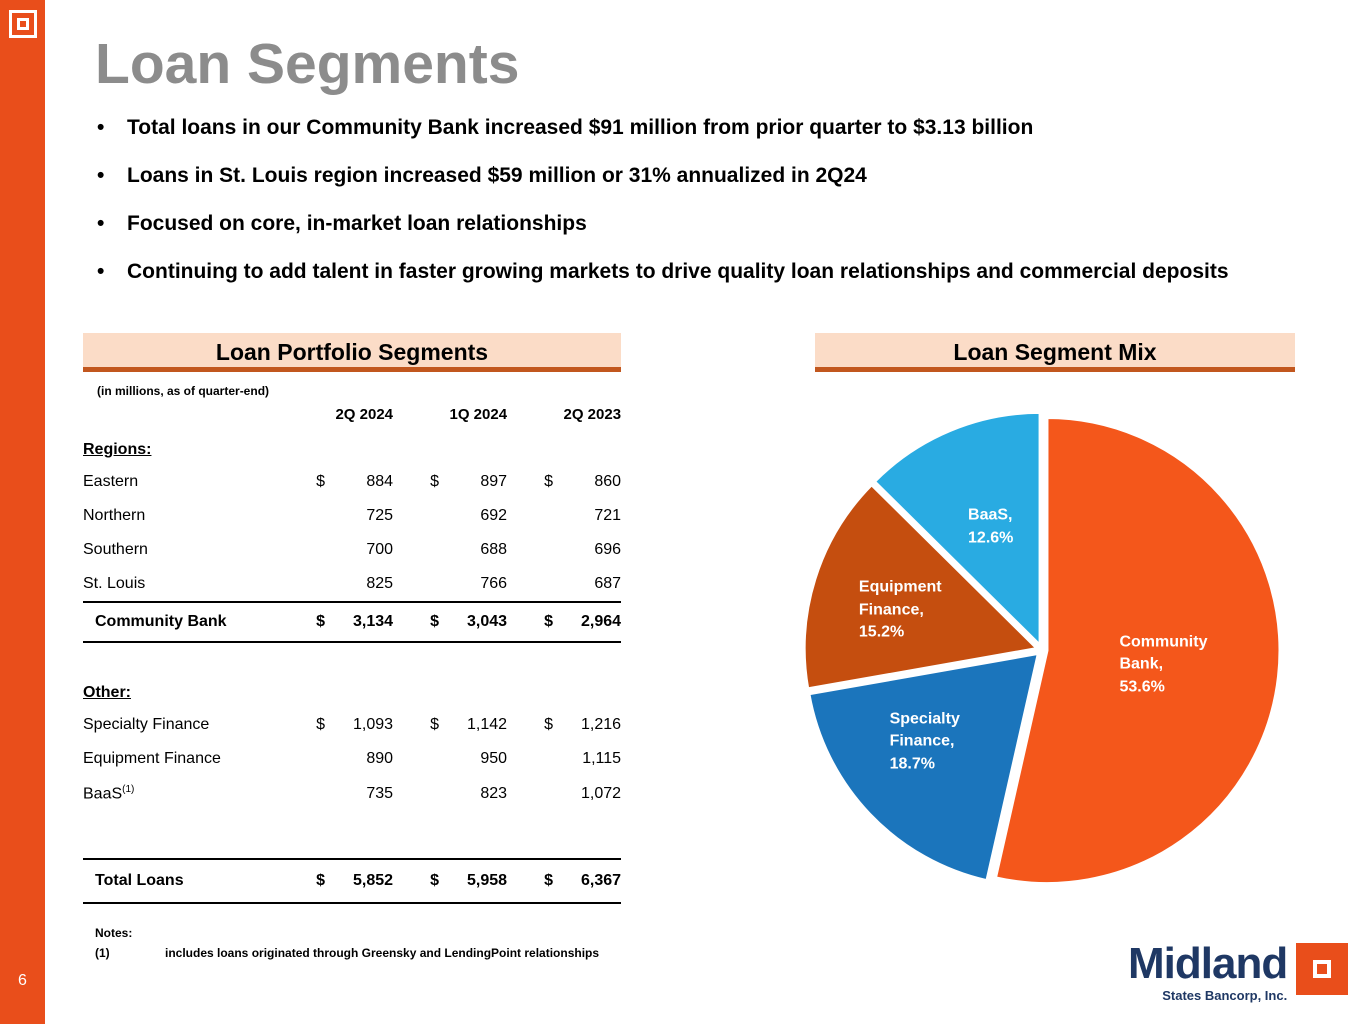  I want to click on cell-value: 2,964, so click(587, 622).